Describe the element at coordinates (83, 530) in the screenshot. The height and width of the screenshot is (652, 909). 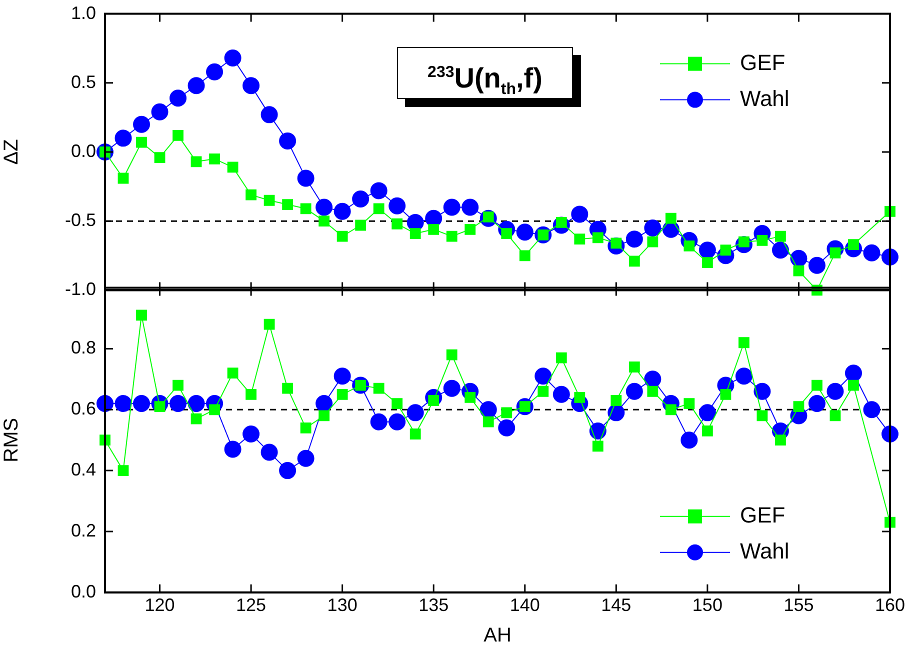
I see `y-tick-label: 0.2` at that location.